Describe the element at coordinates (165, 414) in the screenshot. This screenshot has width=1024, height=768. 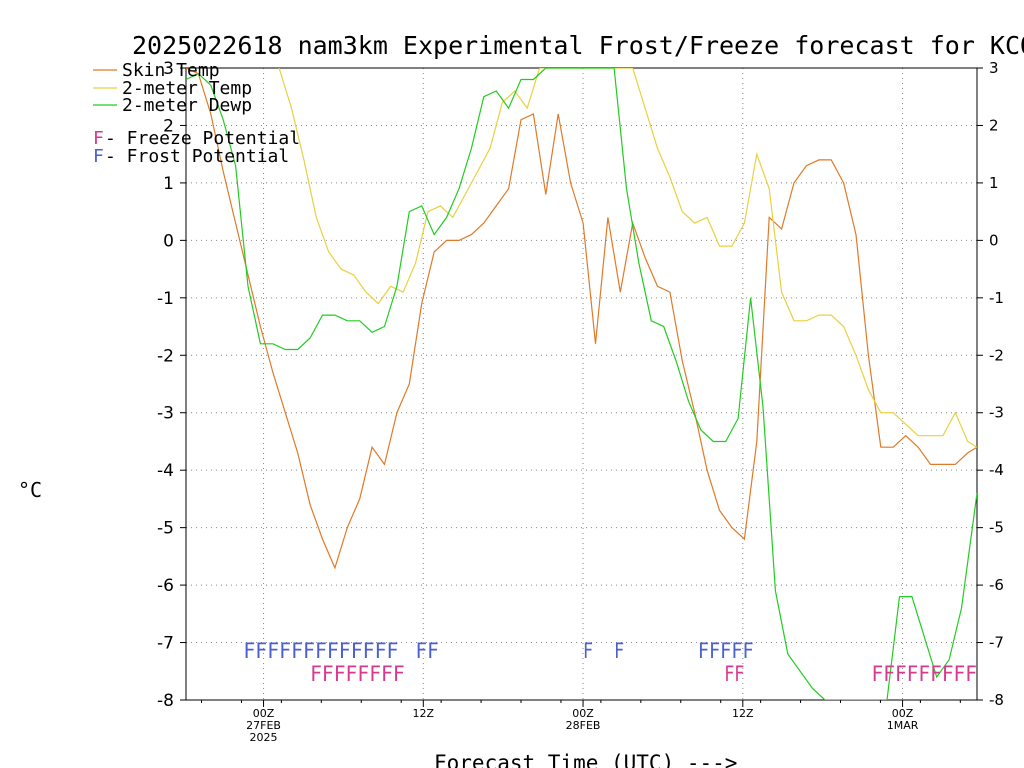
I see `y-tick-label-left: -3` at that location.